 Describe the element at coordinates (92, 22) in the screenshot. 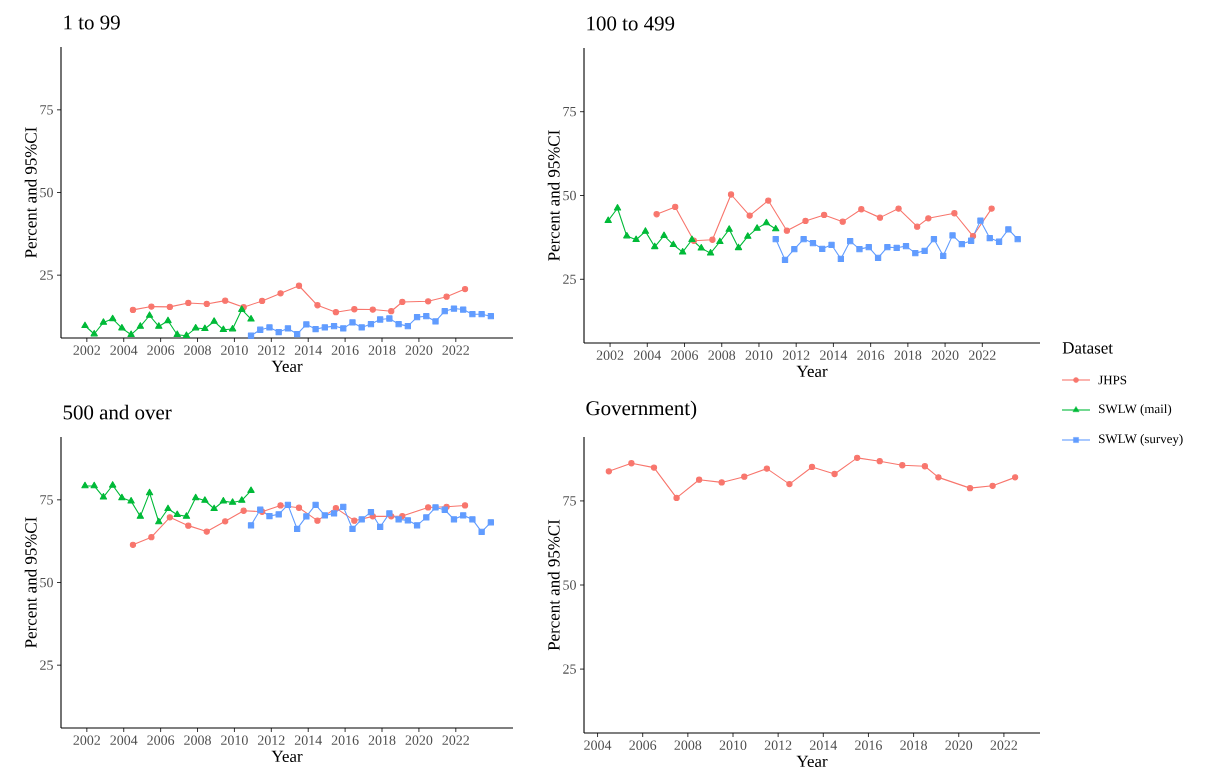

I see `chart-title: 1 to 99` at that location.